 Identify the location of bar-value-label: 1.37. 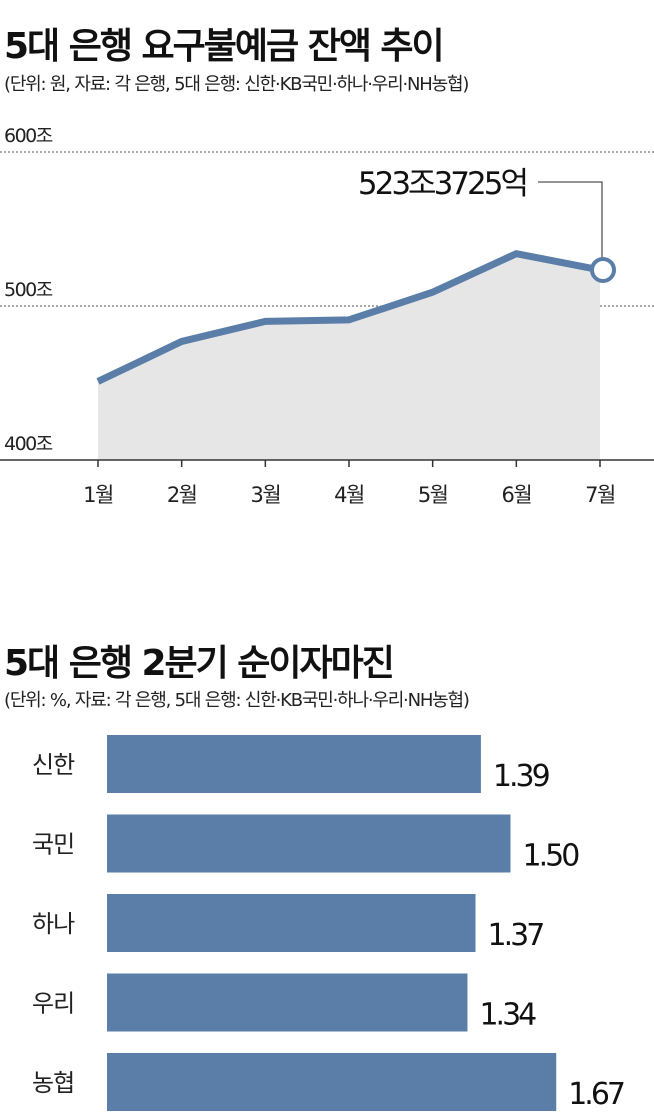
(516, 935).